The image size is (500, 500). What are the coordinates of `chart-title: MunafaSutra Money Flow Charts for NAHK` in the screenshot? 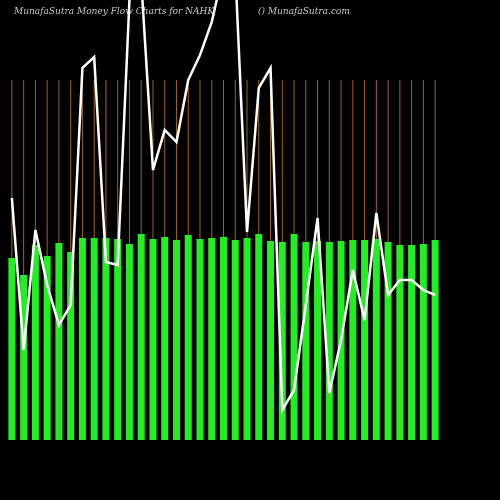 It's located at (114, 12).